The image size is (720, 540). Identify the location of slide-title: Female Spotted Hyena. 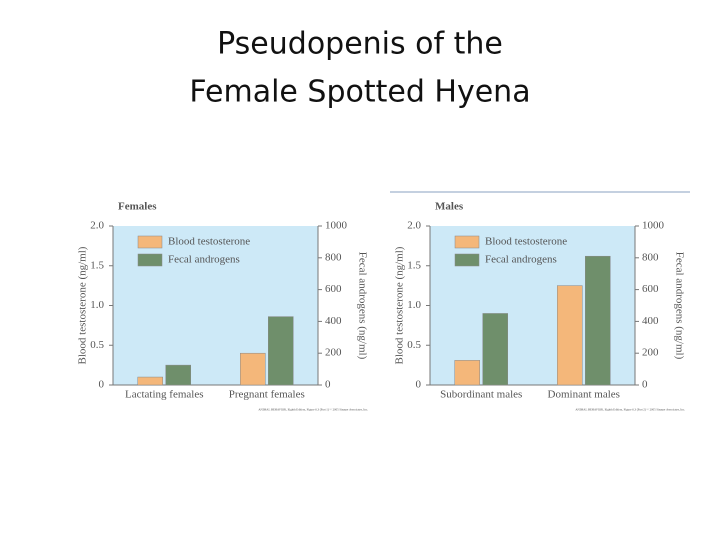
(359, 92).